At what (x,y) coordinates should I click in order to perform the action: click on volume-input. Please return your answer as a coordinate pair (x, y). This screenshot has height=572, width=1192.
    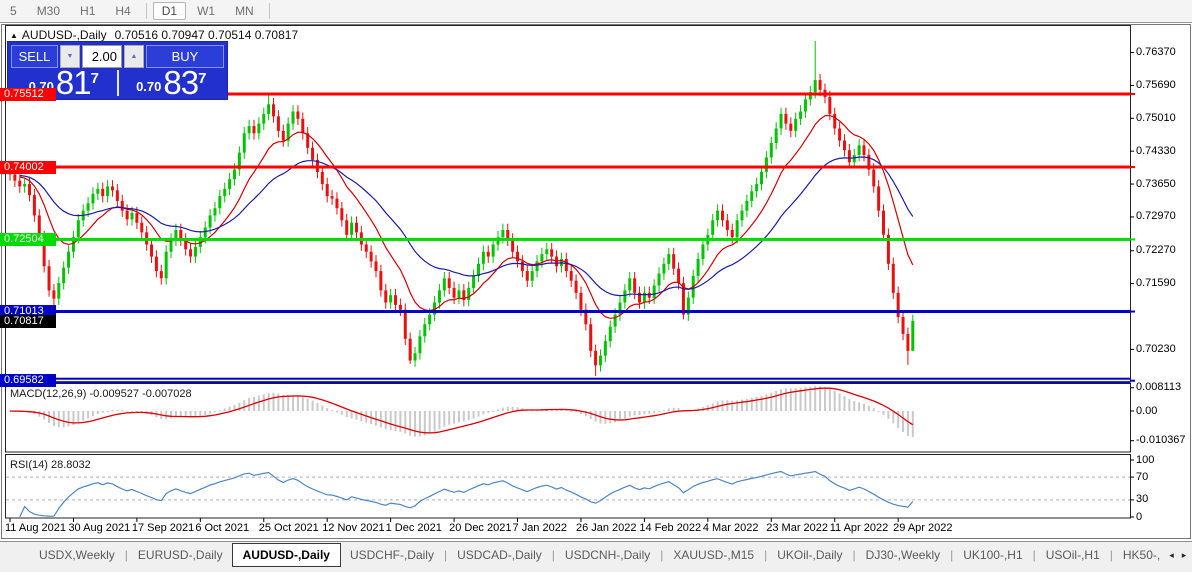
    Looking at the image, I should click on (102, 56).